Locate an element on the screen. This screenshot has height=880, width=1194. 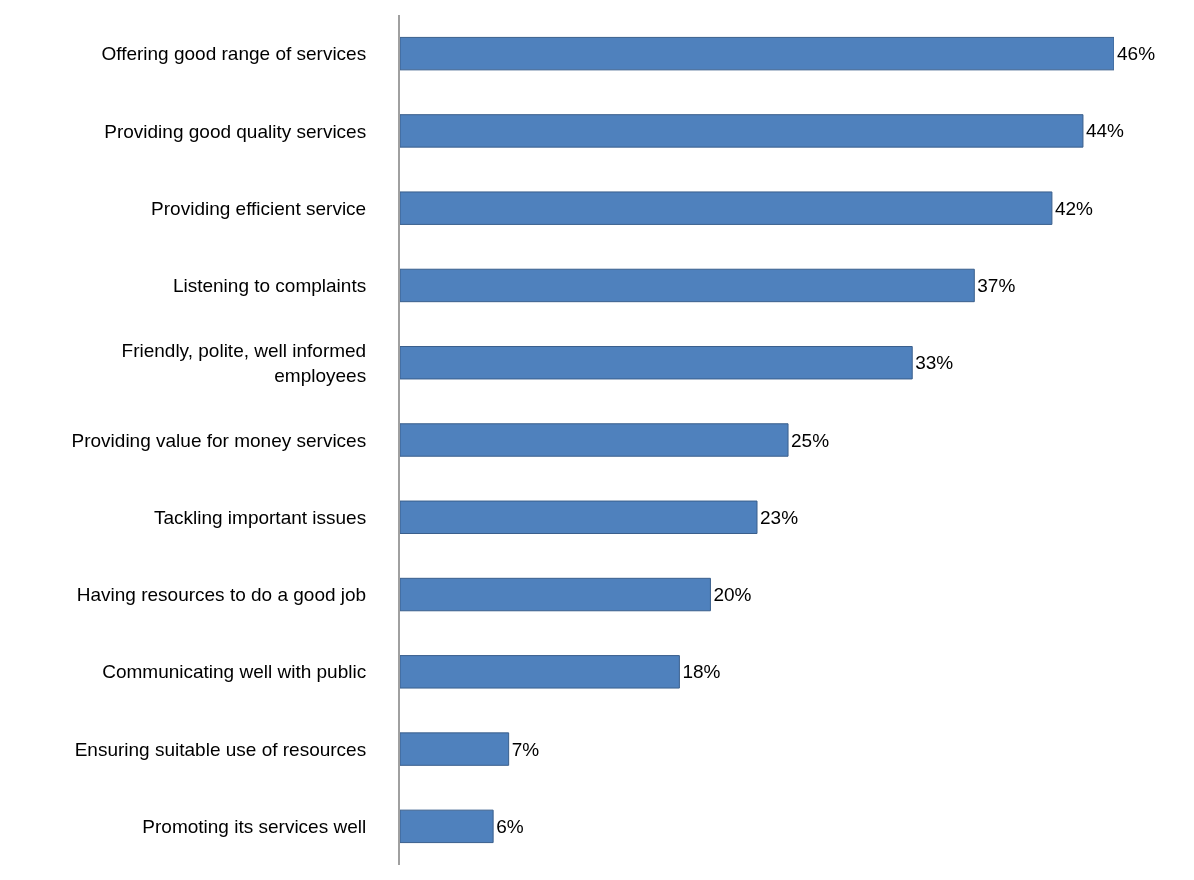
y-tick-label: Promoting its services well is located at coordinates (254, 827).